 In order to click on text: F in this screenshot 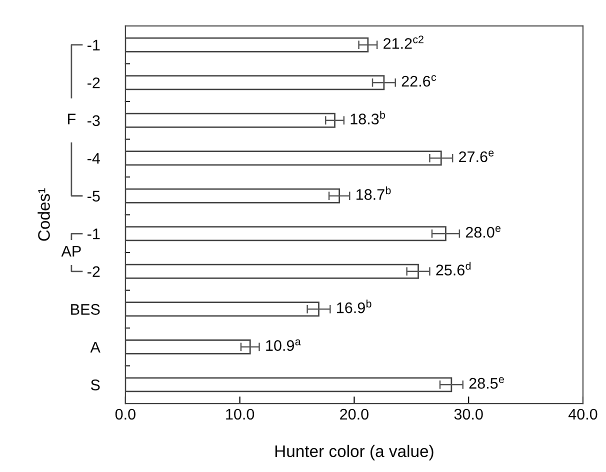, I will do `click(72, 119)`.